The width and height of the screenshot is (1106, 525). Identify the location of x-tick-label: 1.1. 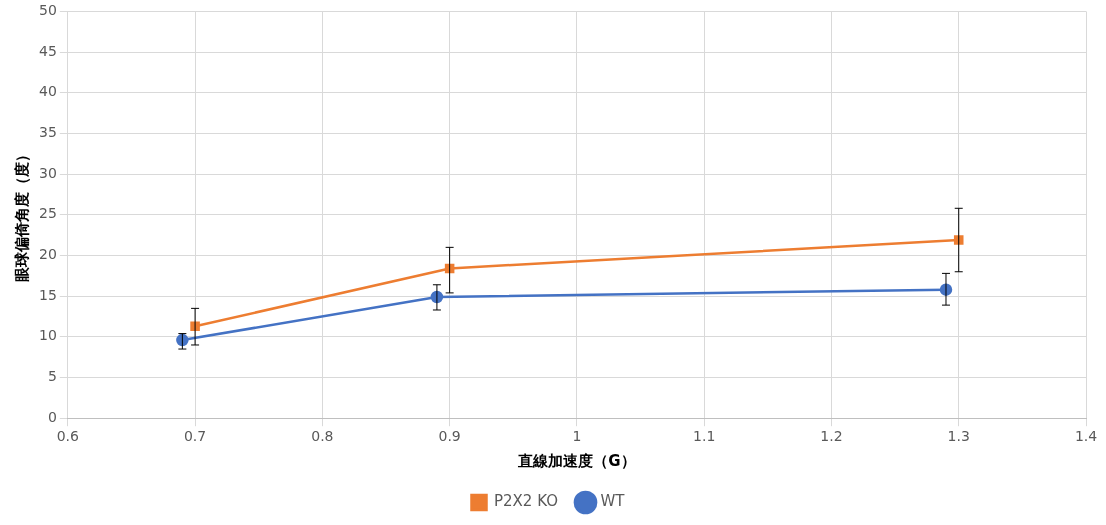
(704, 436).